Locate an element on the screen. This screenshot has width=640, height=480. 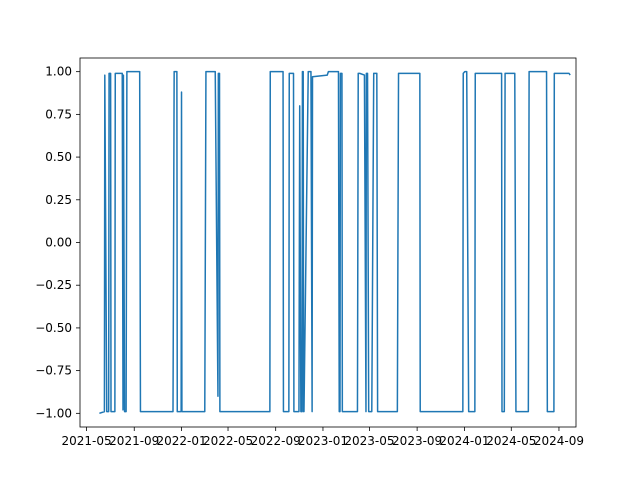
x-tick-label: 2023-09 is located at coordinates (417, 441).